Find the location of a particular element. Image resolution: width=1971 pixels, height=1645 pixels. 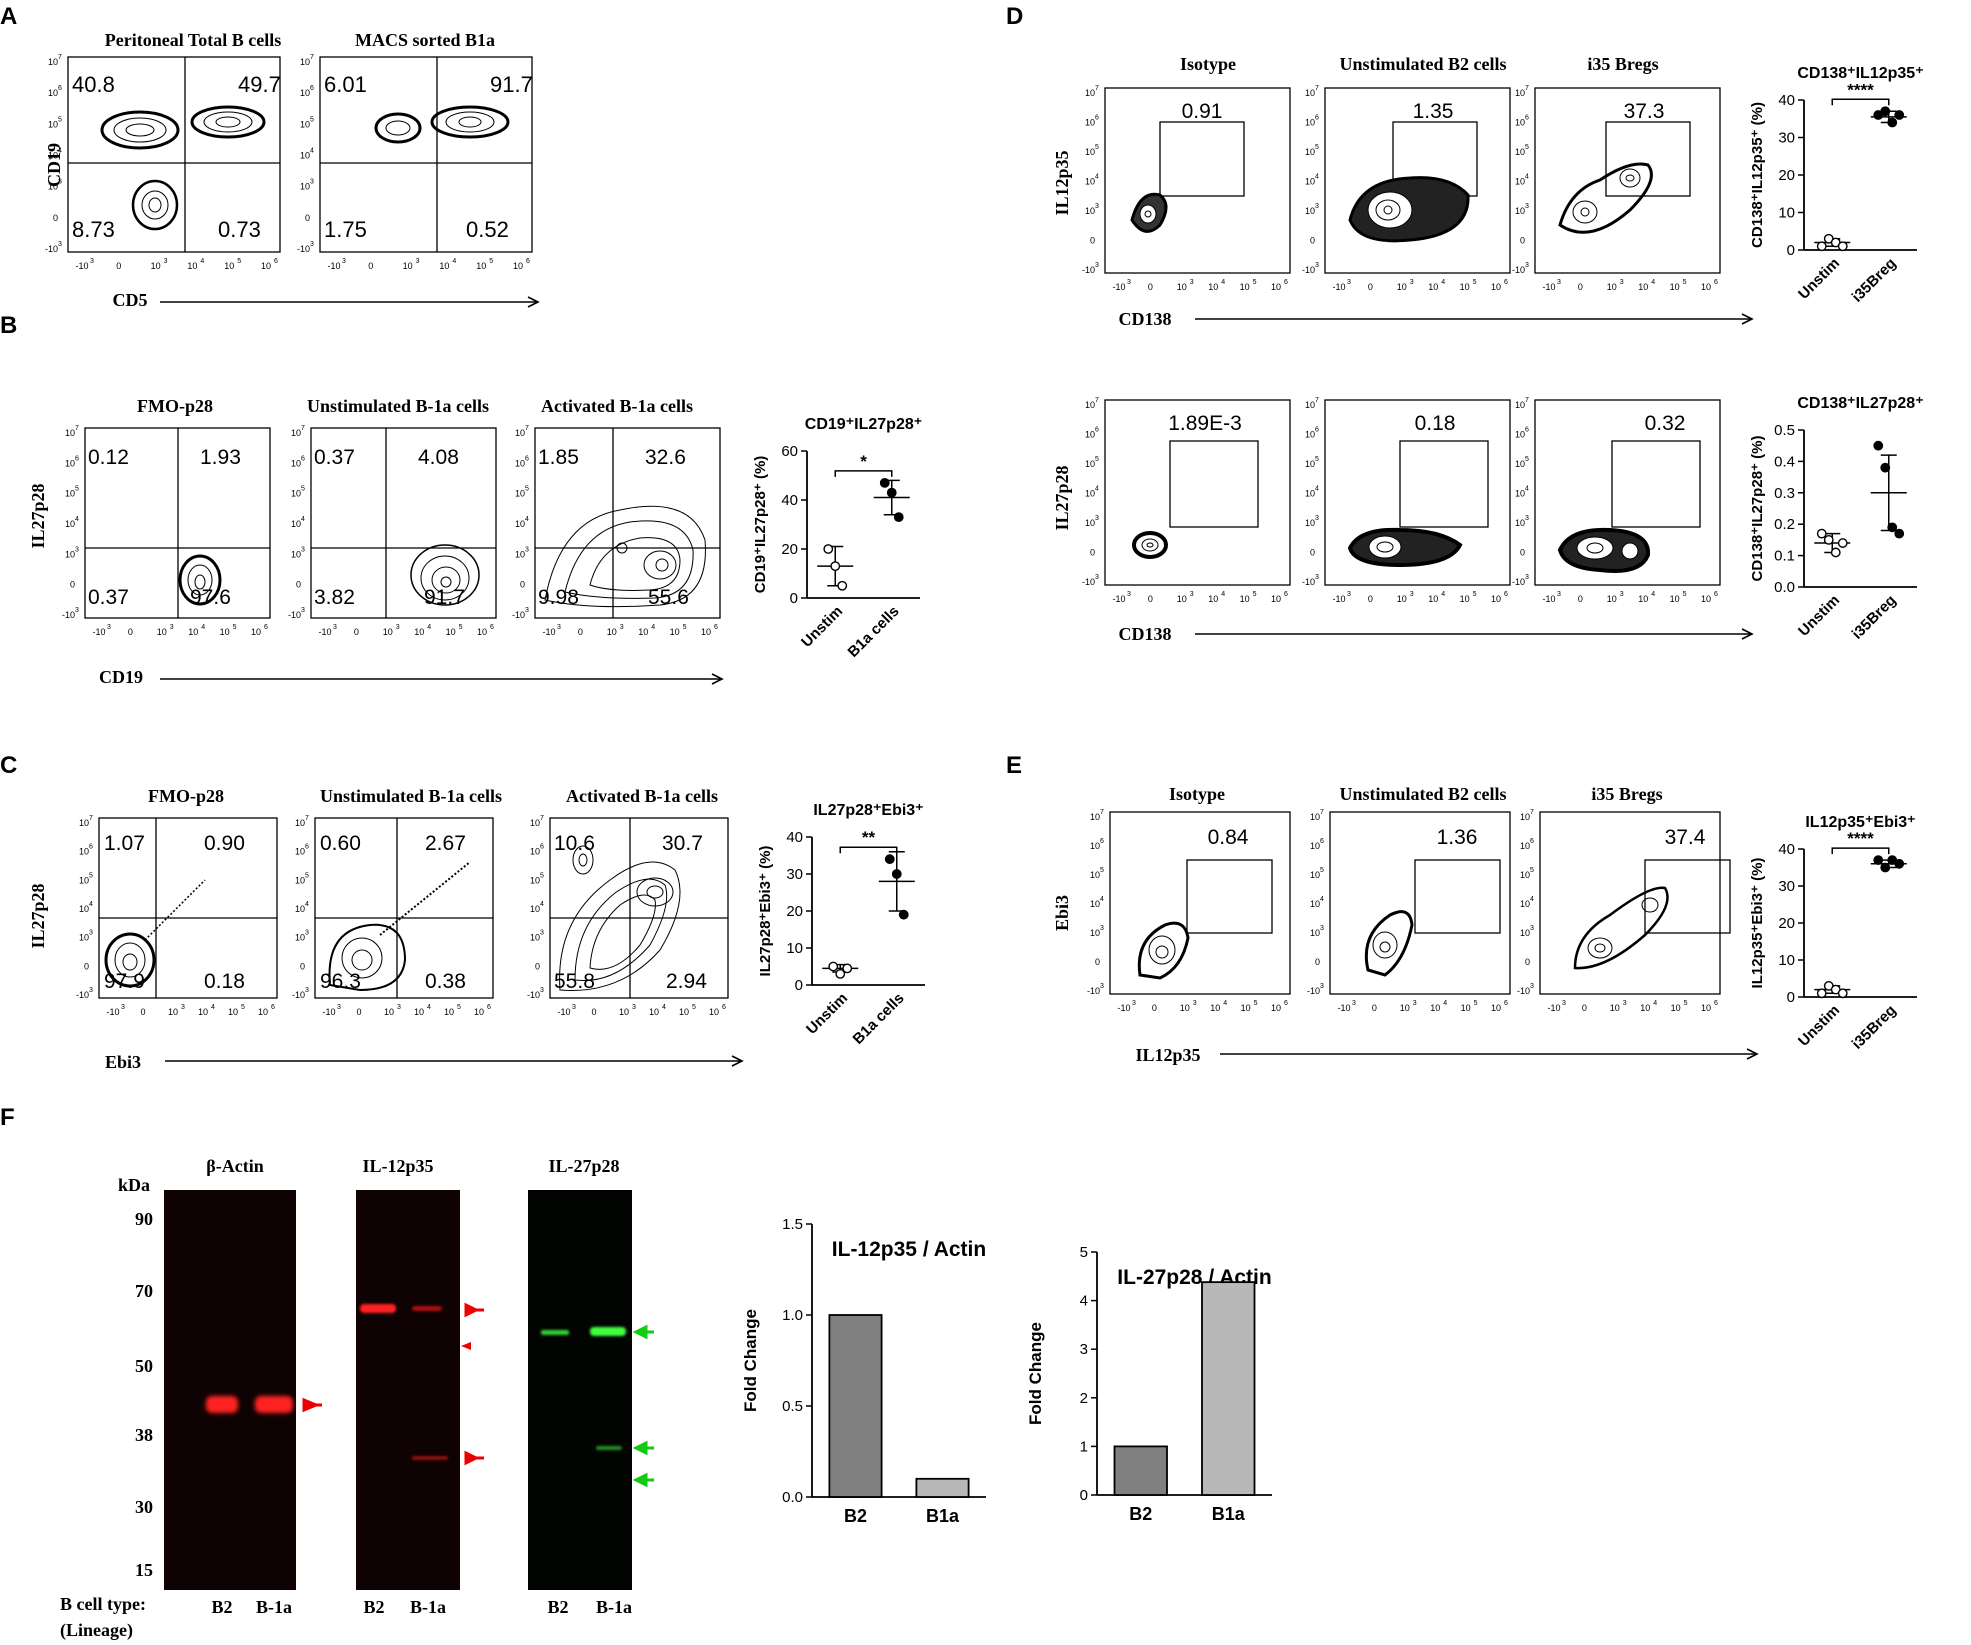

x-tick-exp: 4 is located at coordinates (429, 627).